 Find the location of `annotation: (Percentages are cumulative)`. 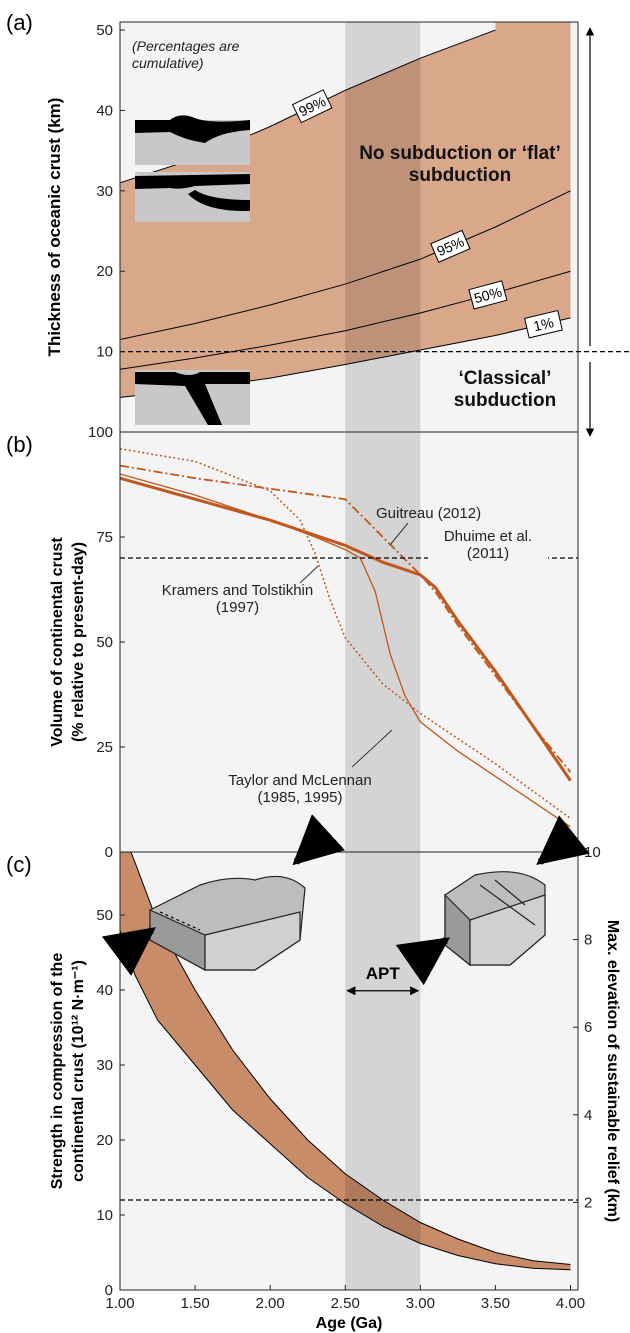

annotation: (Percentages are cumulative) is located at coordinates (186, 54).